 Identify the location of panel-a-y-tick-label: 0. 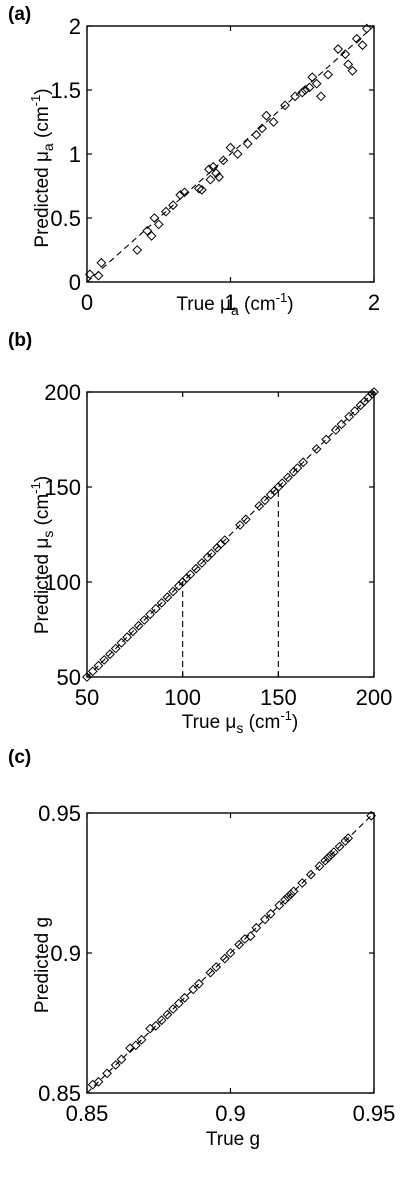
(75, 282).